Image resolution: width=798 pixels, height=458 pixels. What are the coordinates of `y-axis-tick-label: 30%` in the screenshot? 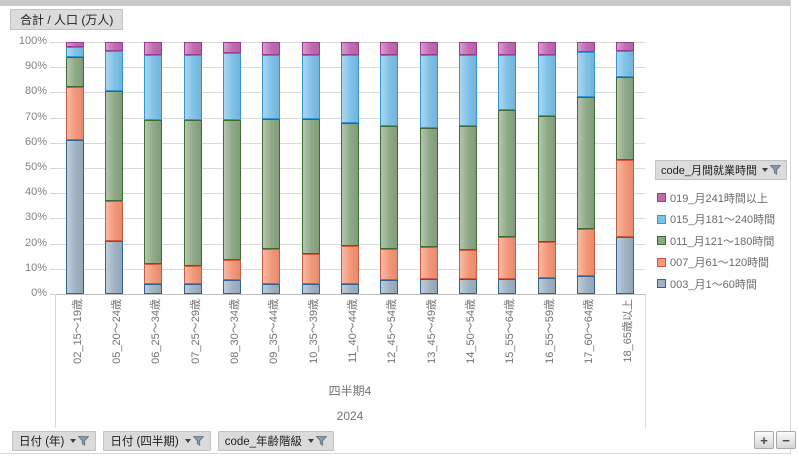 It's located at (35, 217).